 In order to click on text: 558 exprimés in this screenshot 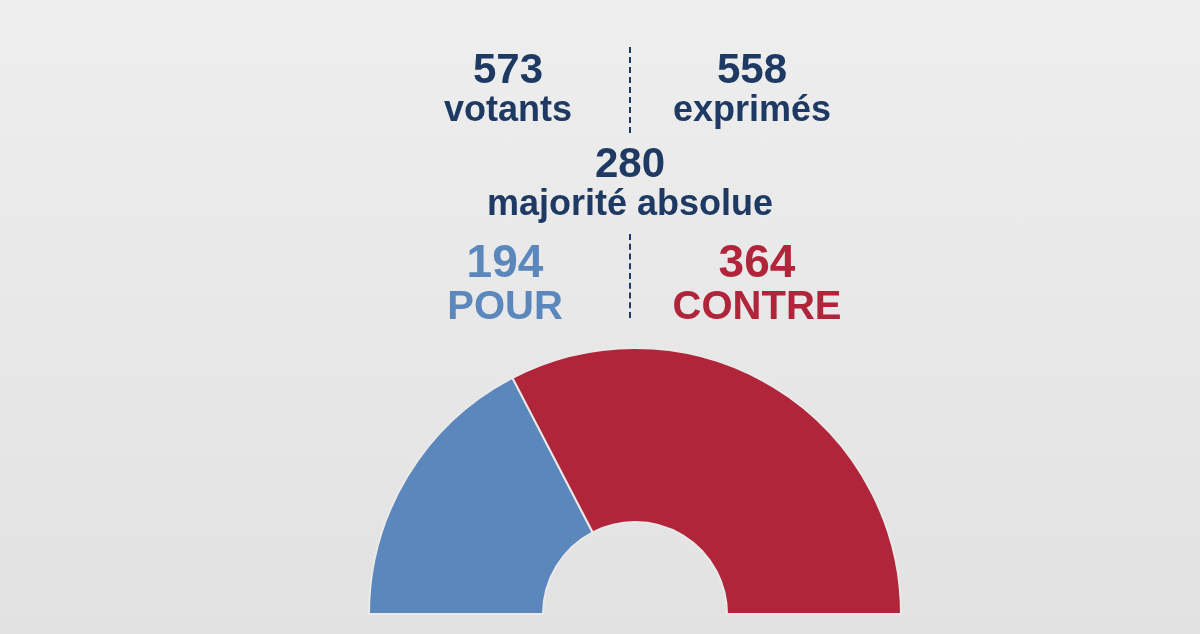, I will do `click(752, 87)`.